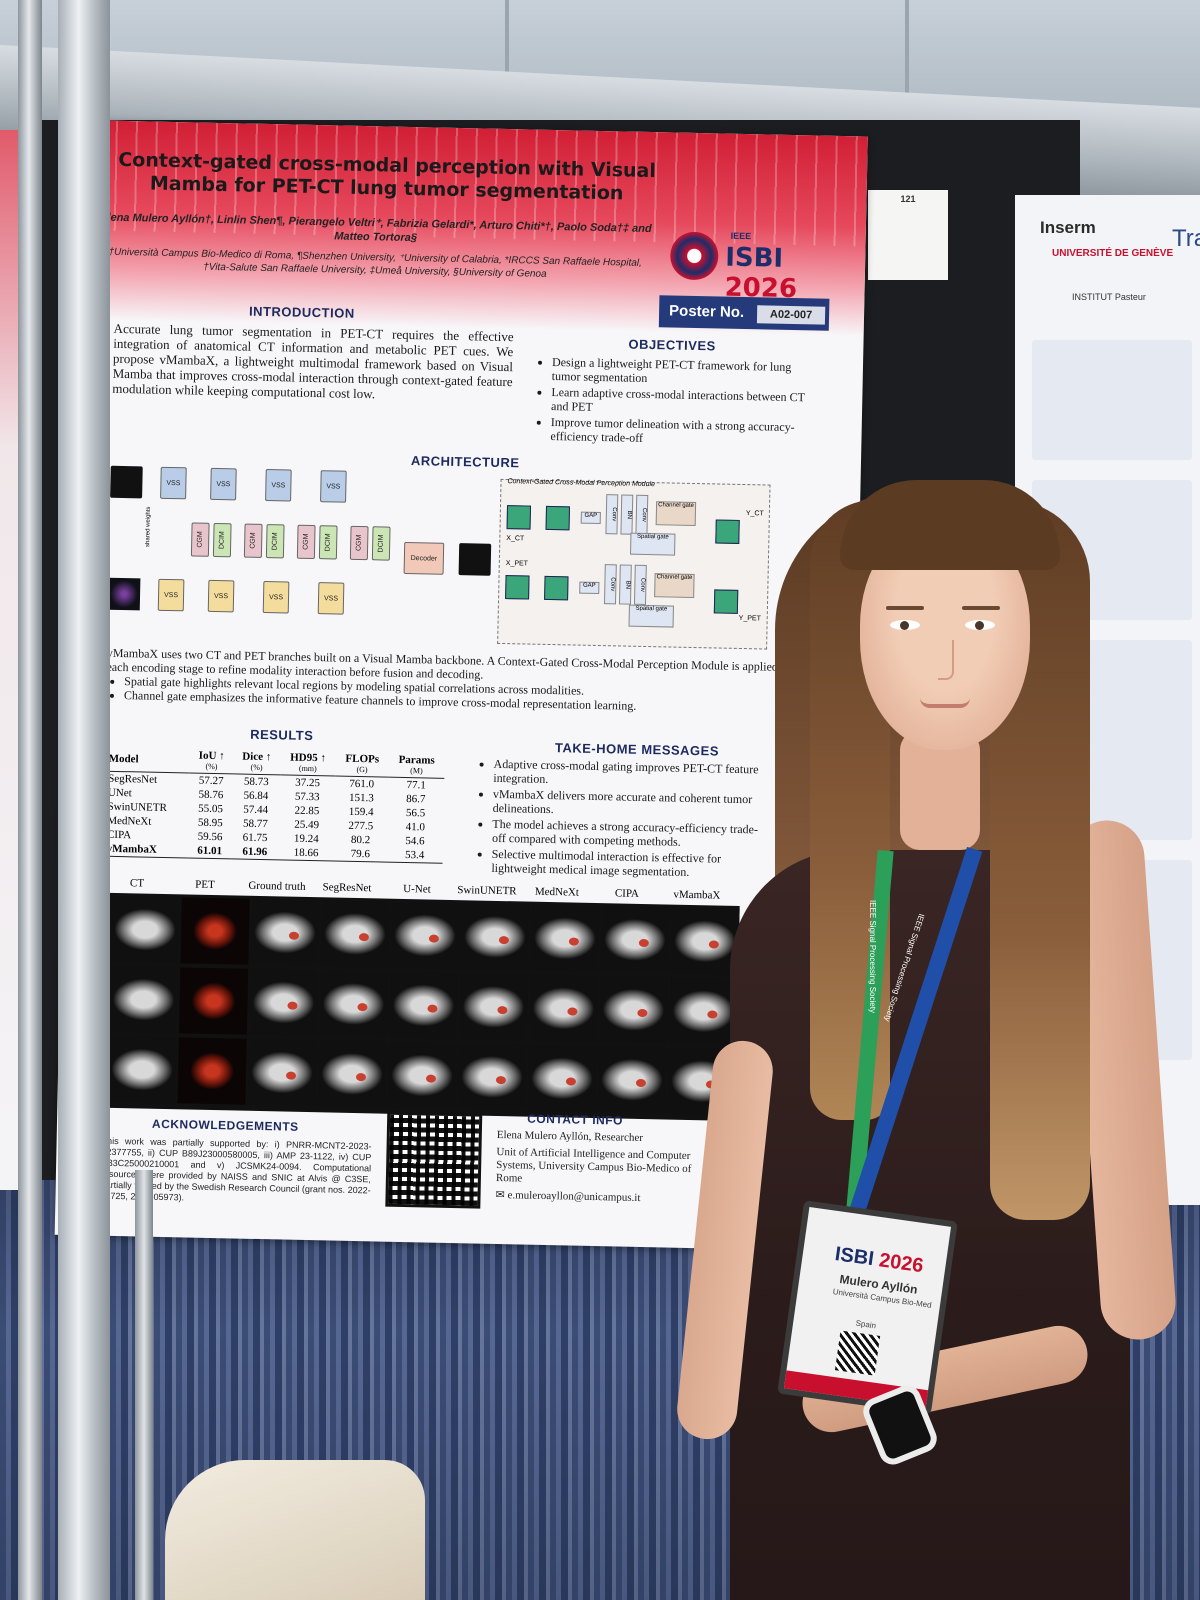 The width and height of the screenshot is (1200, 1600). I want to click on table-cell: 59.56, so click(210, 837).